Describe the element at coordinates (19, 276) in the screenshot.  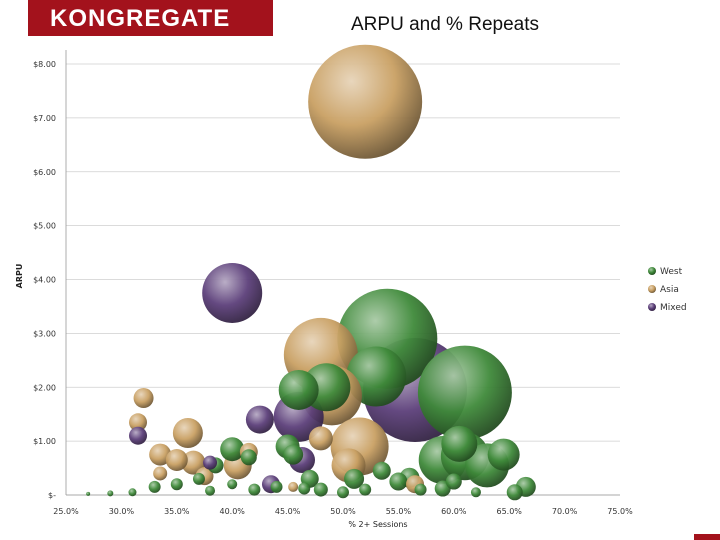
I see `y-axis-label: ARPU` at that location.